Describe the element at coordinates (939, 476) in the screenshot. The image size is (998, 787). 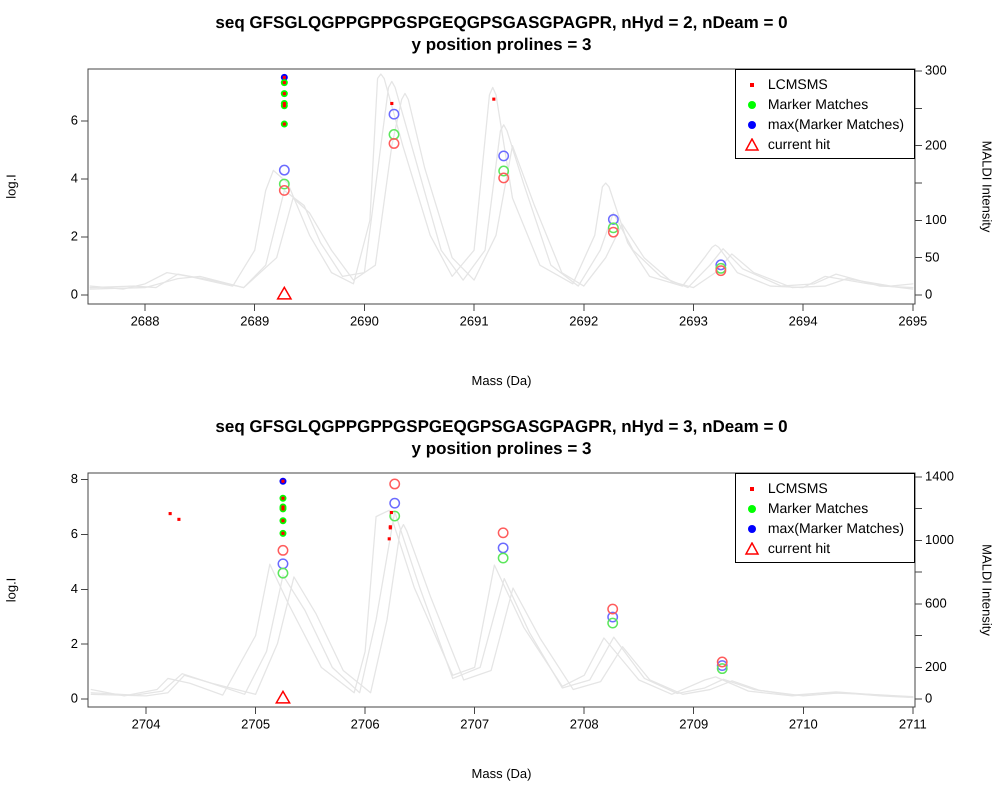
I see `y2-tick-label: 1400` at that location.